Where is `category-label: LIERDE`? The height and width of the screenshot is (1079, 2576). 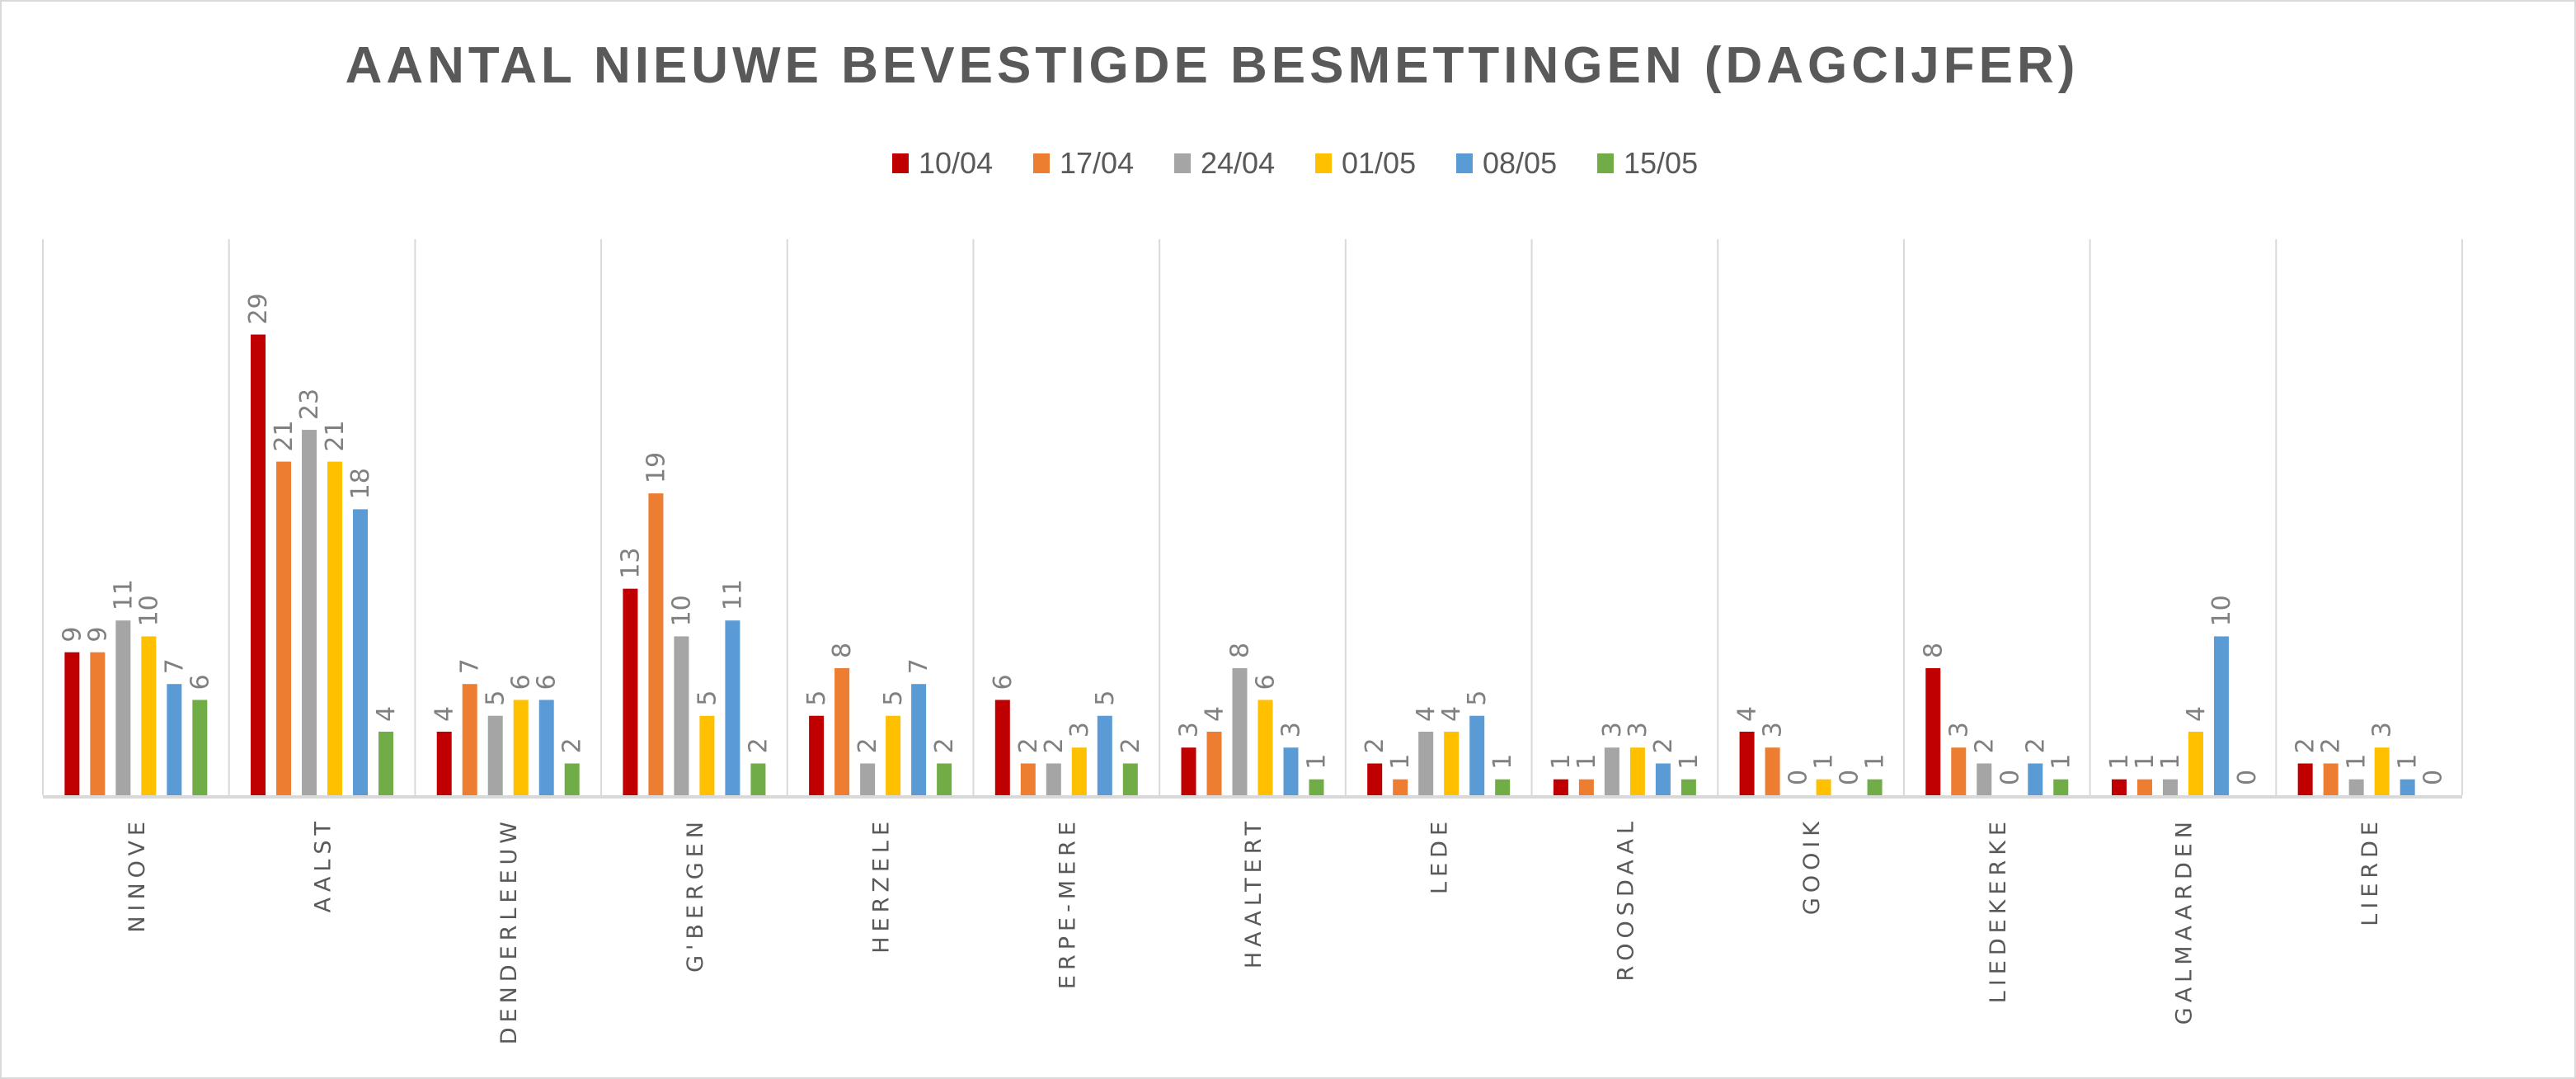
category-label: LIERDE is located at coordinates (2370, 871).